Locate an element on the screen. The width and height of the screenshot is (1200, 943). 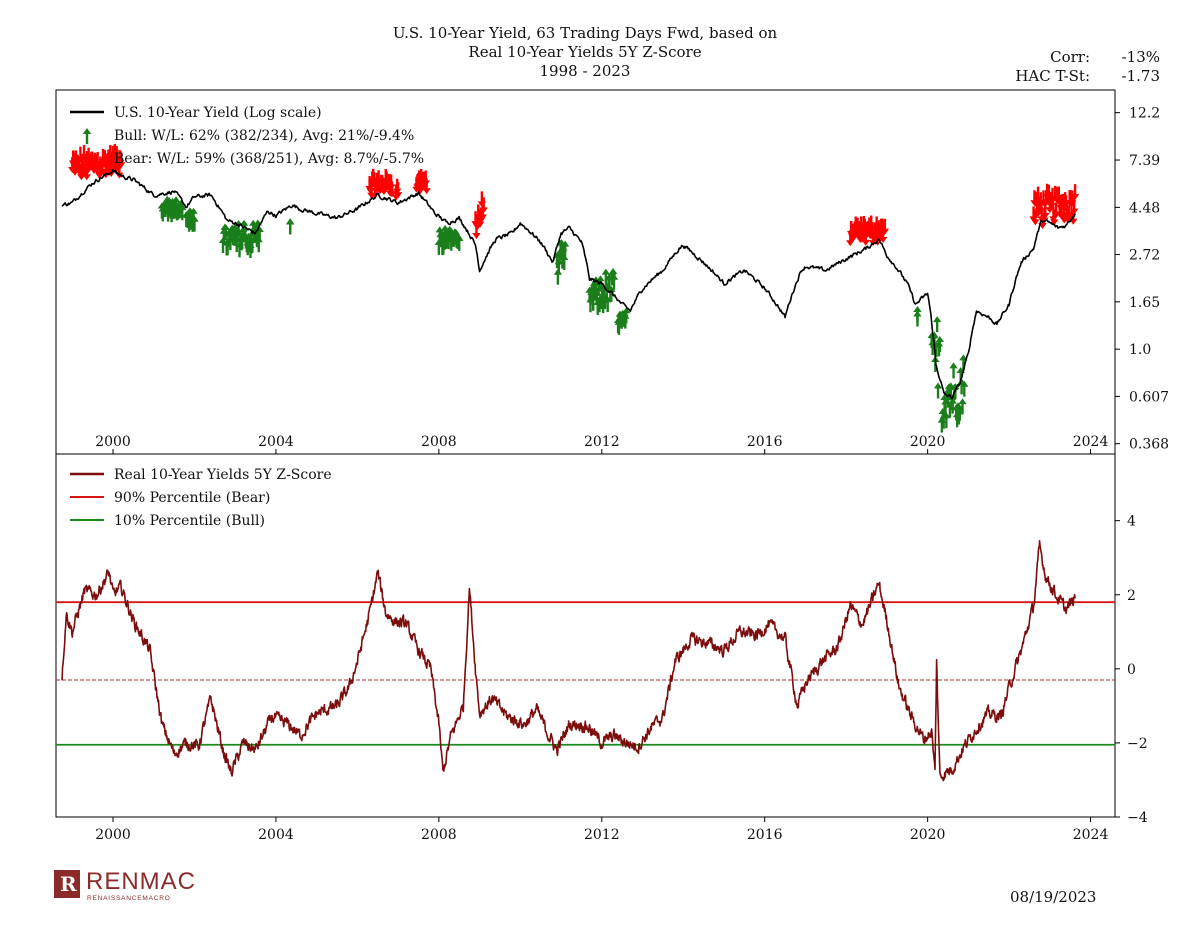
report-date: 08/19/2023 is located at coordinates (1053, 897).